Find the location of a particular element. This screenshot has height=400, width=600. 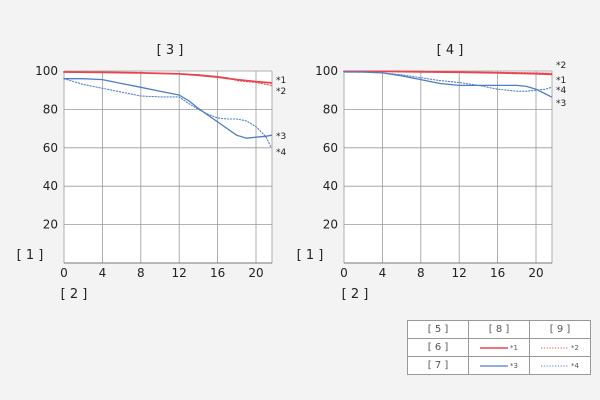

legend-mark: *3 is located at coordinates (514, 366).